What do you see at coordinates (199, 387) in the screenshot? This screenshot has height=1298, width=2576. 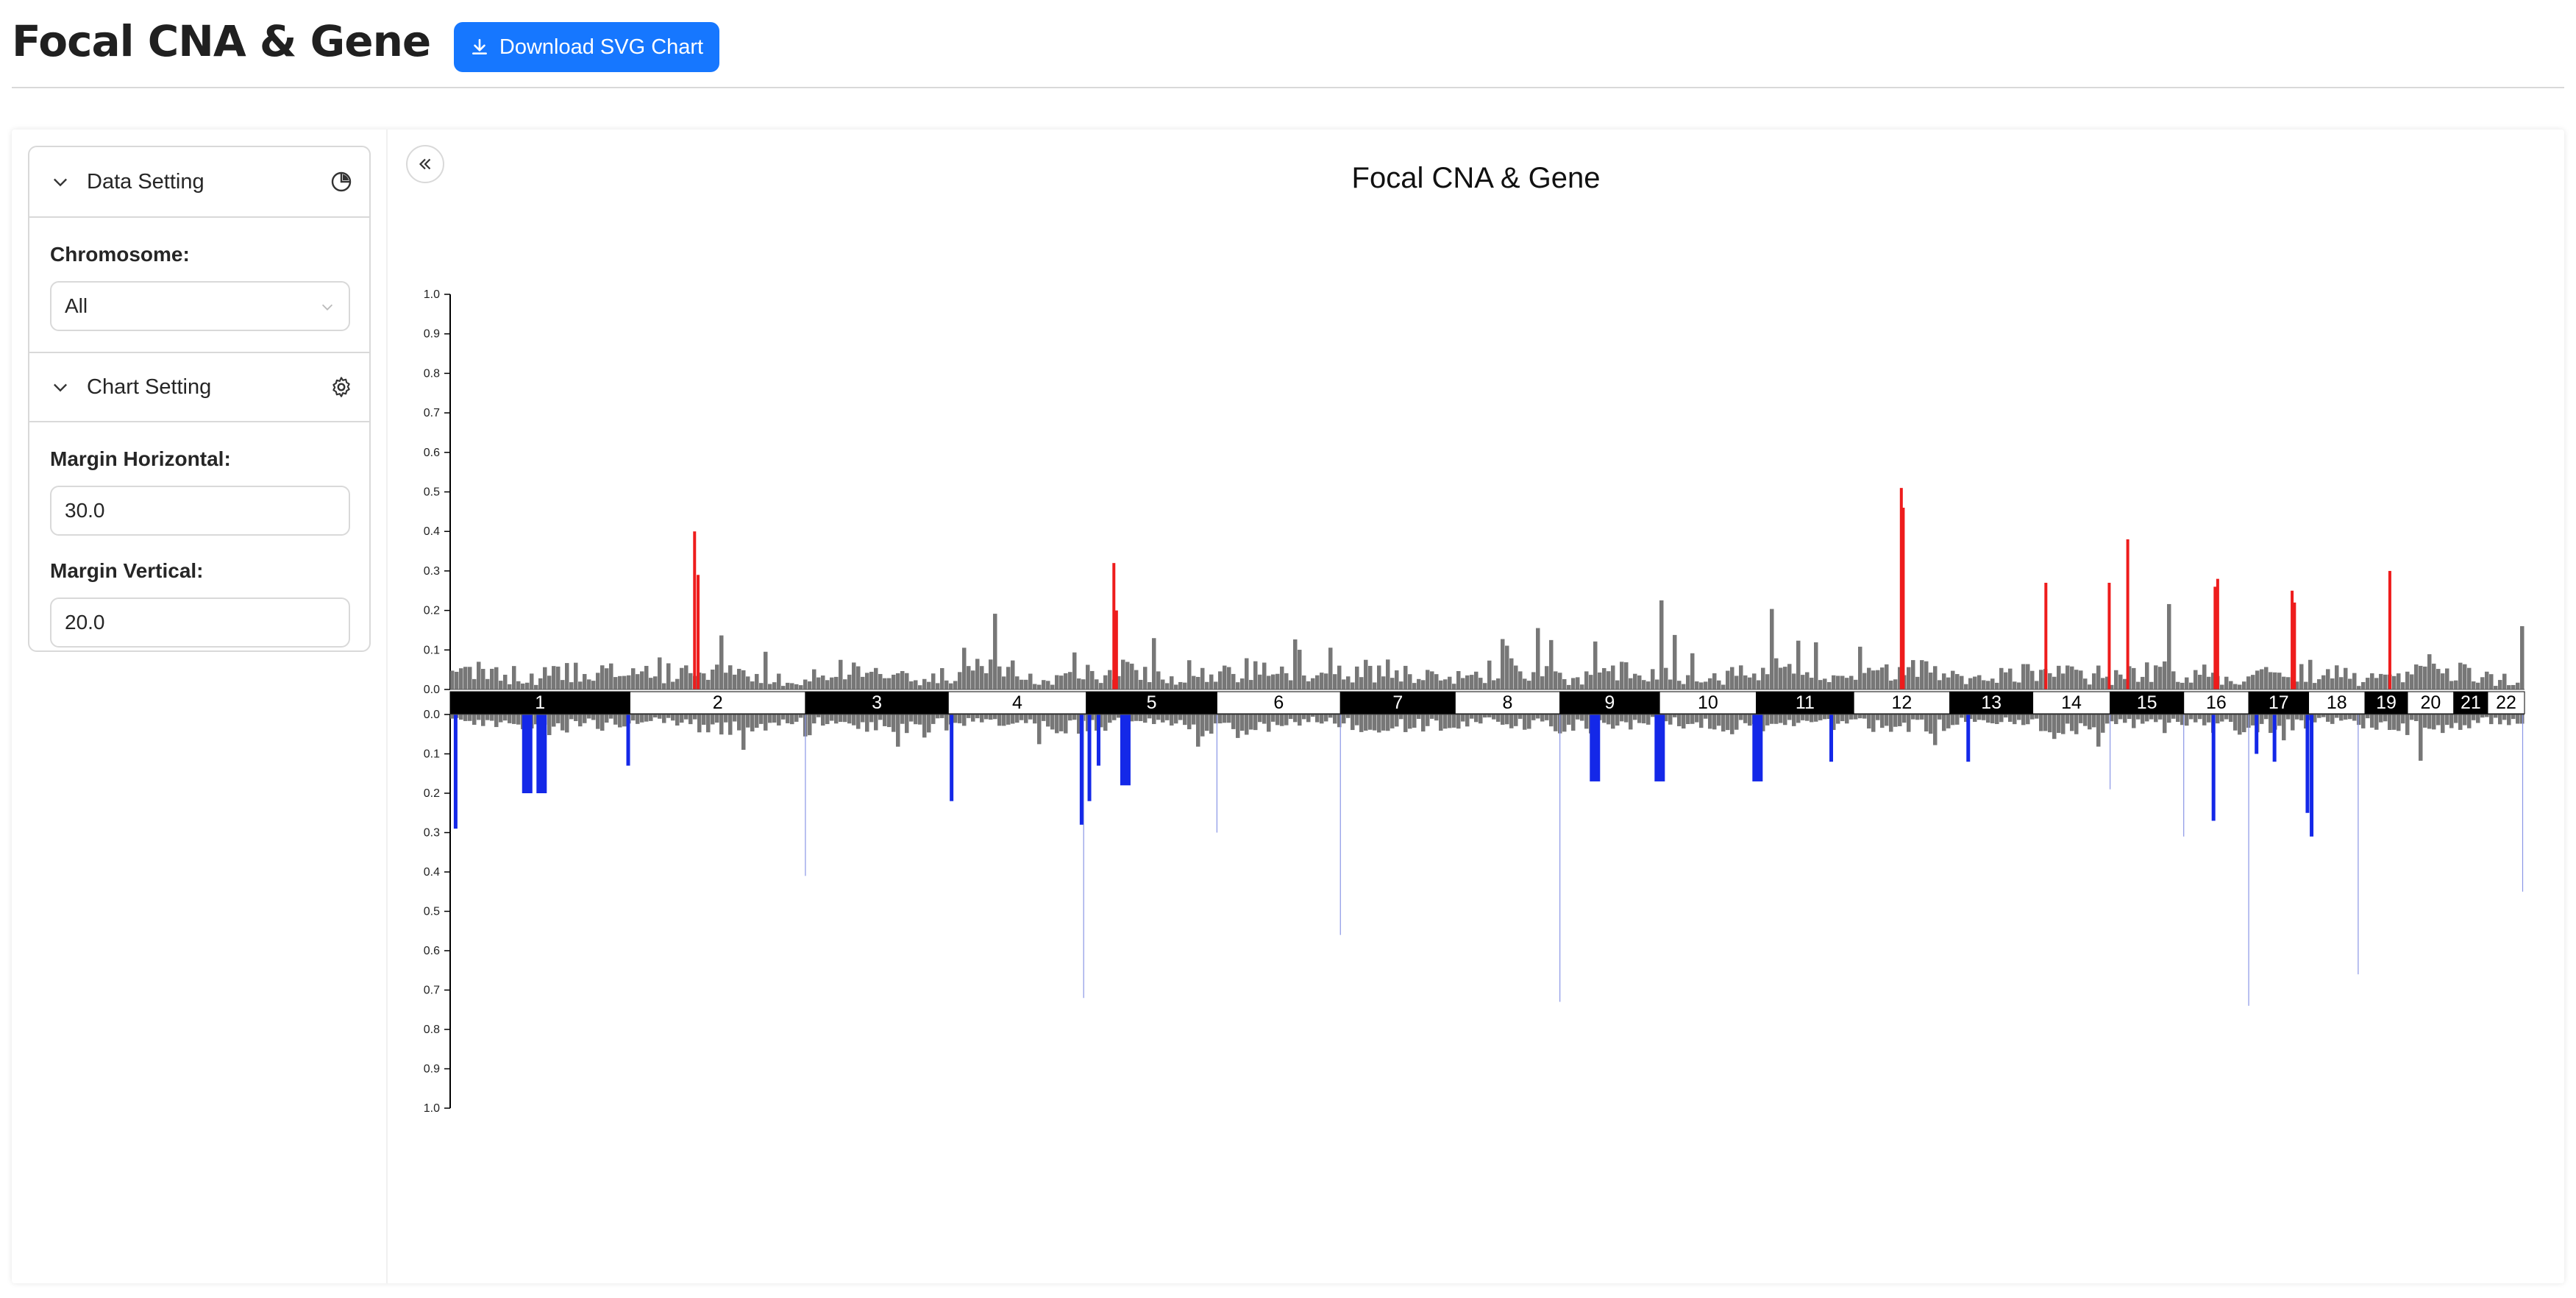 I see `chart-setting-header: Chart Setting` at bounding box center [199, 387].